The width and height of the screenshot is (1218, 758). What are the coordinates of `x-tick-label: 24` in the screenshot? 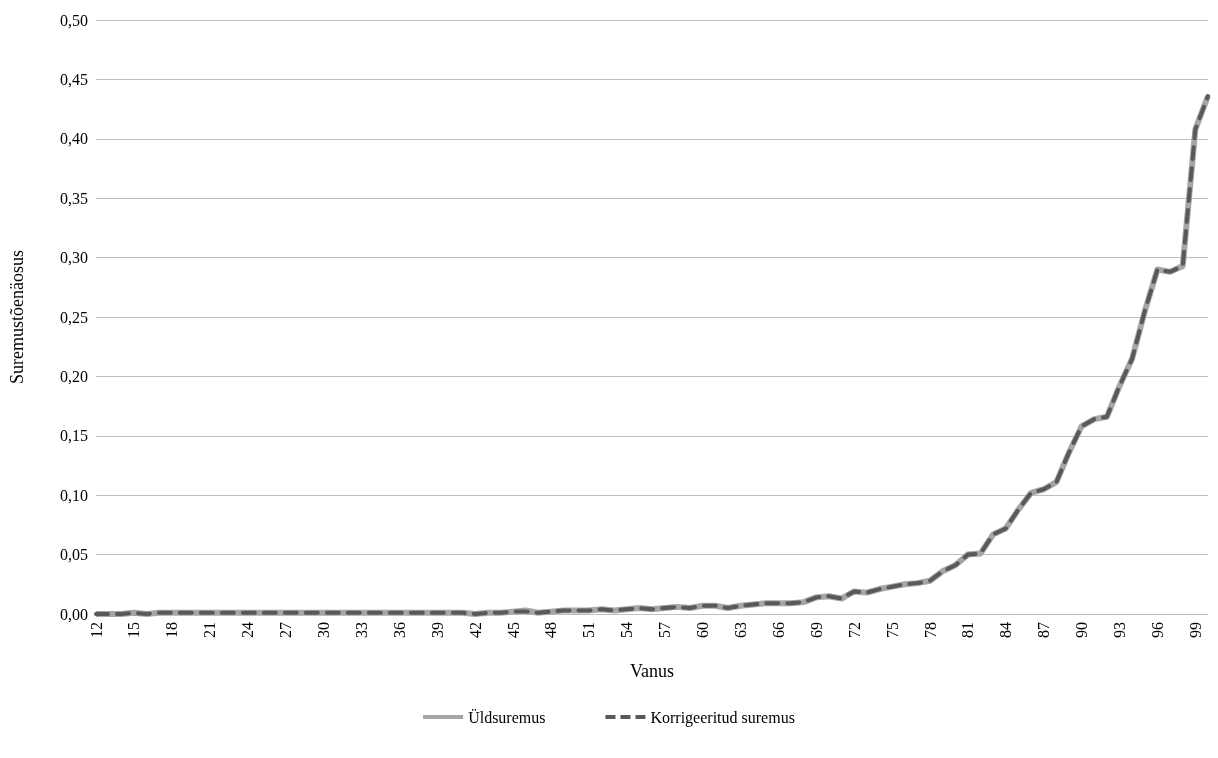 It's located at (248, 630).